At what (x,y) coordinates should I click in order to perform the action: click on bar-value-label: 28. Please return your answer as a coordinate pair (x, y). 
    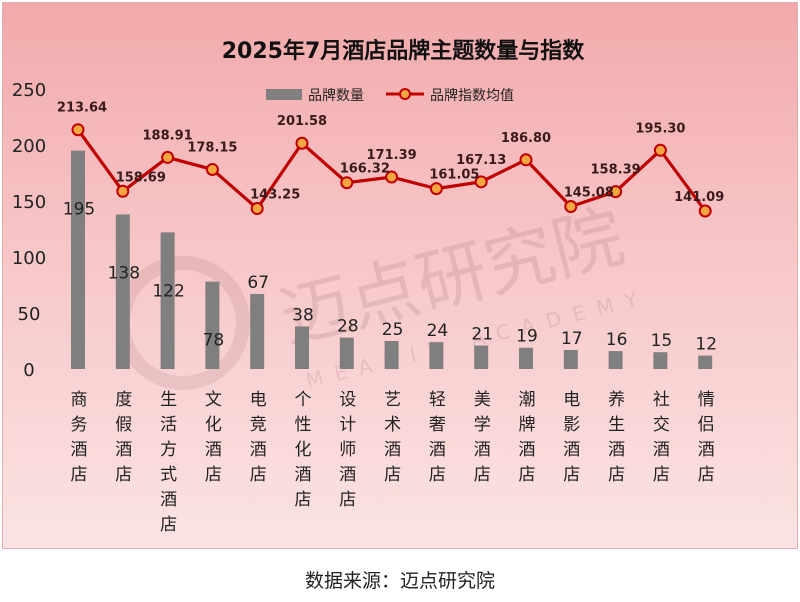
    Looking at the image, I should click on (348, 327).